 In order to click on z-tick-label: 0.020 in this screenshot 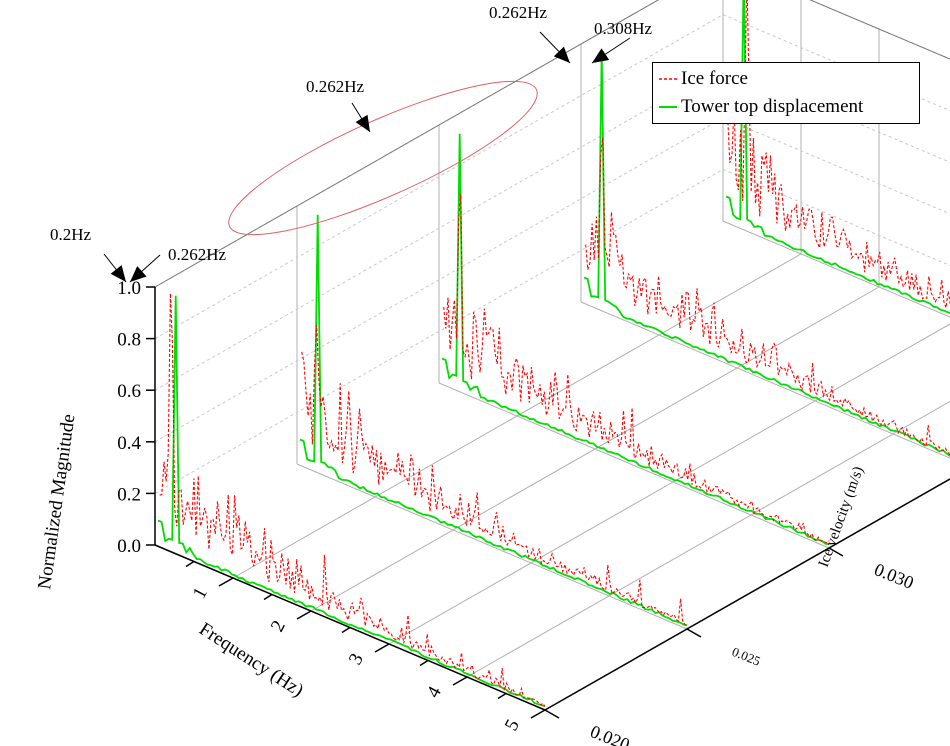, I will do `click(610, 733)`.